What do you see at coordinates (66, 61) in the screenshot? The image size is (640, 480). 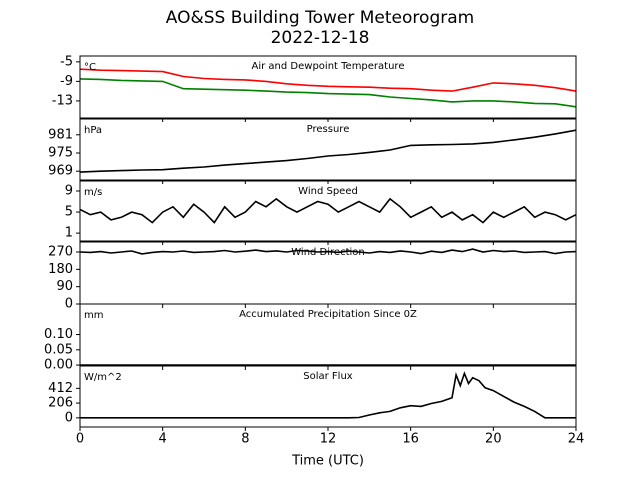 I see `y-tick-label: -5` at bounding box center [66, 61].